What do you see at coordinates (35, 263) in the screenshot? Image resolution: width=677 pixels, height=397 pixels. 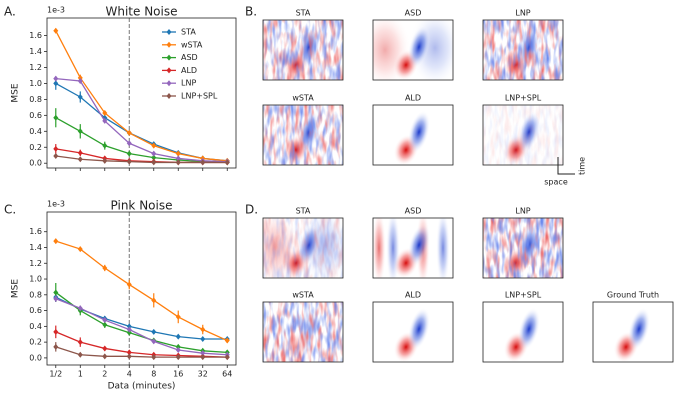 I see `y-tick-label: 1.2` at bounding box center [35, 263].